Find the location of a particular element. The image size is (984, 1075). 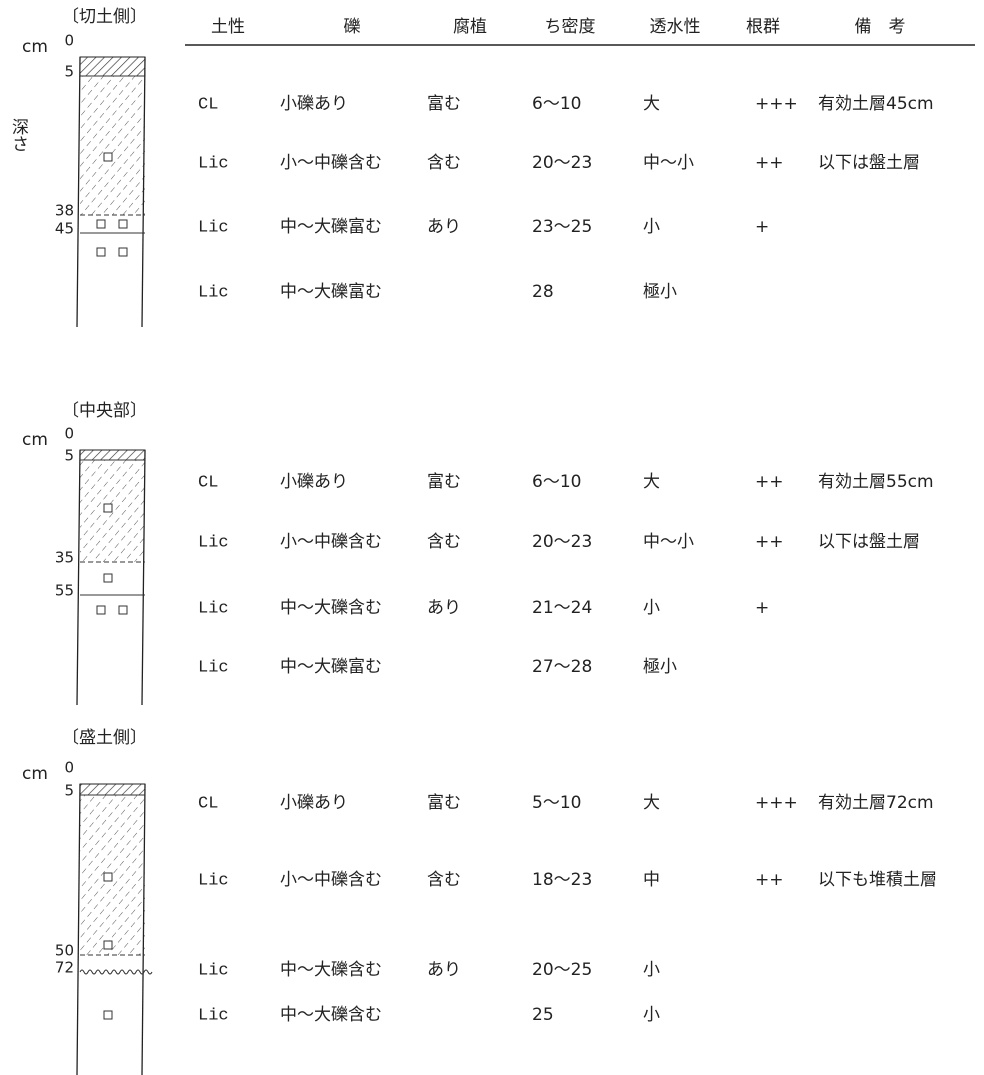

depth-axis-label: 深さ is located at coordinates (18, 135).